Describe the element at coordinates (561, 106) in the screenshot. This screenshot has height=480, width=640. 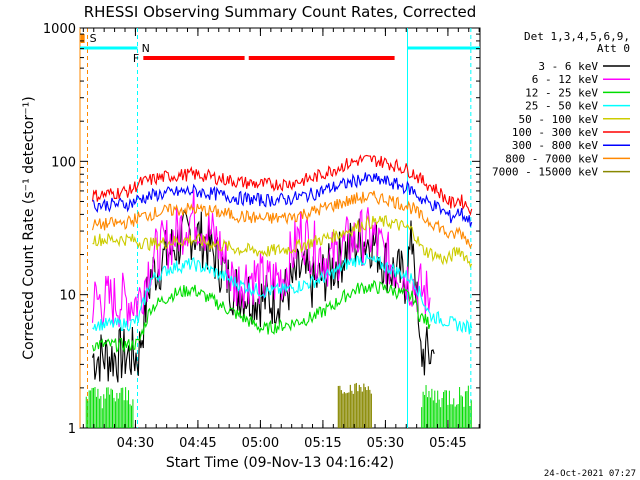
I see `legend-label: 25 - 50 keV` at that location.